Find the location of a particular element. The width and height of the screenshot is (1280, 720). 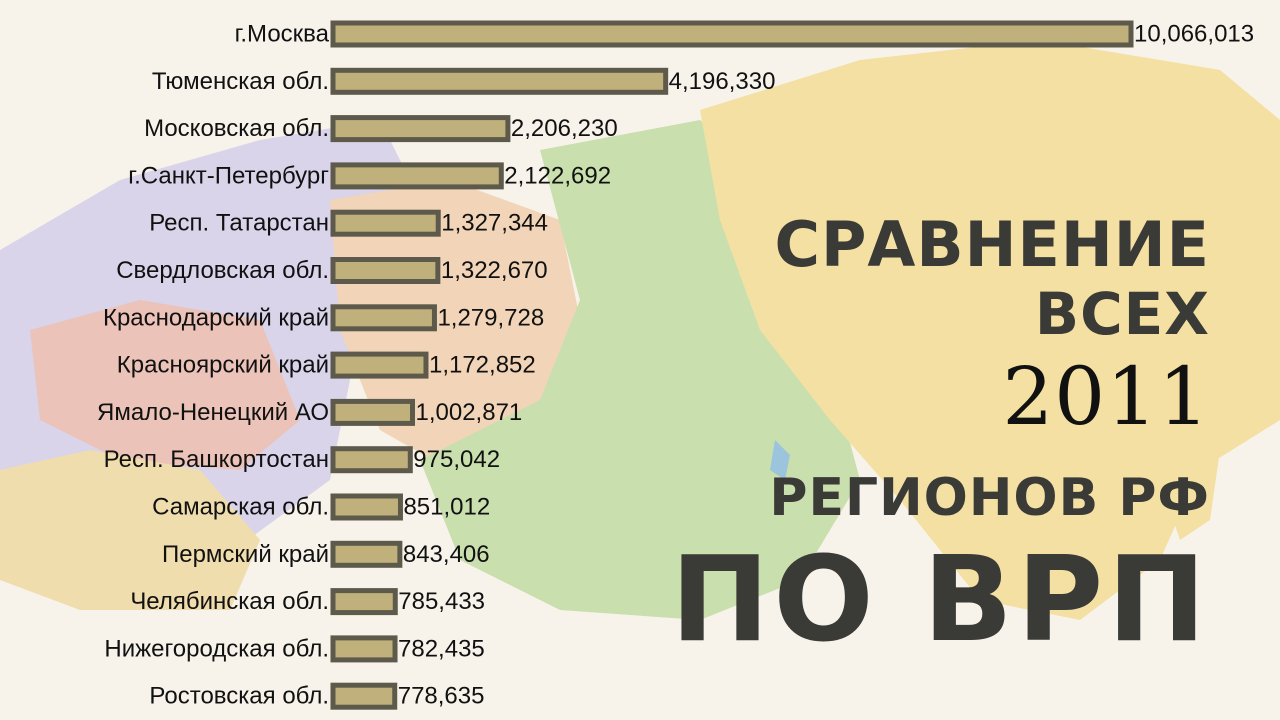

map-region-far-east-islands is located at coordinates (1190, 480).